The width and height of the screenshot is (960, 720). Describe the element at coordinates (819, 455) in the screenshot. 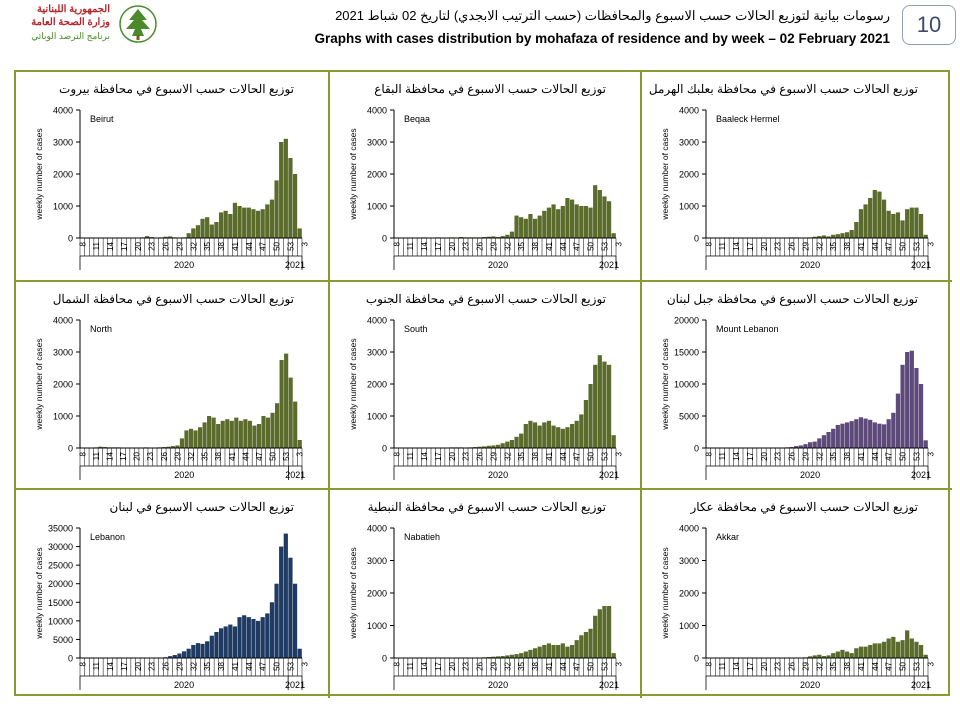

I see `x-tick-label: 32` at that location.